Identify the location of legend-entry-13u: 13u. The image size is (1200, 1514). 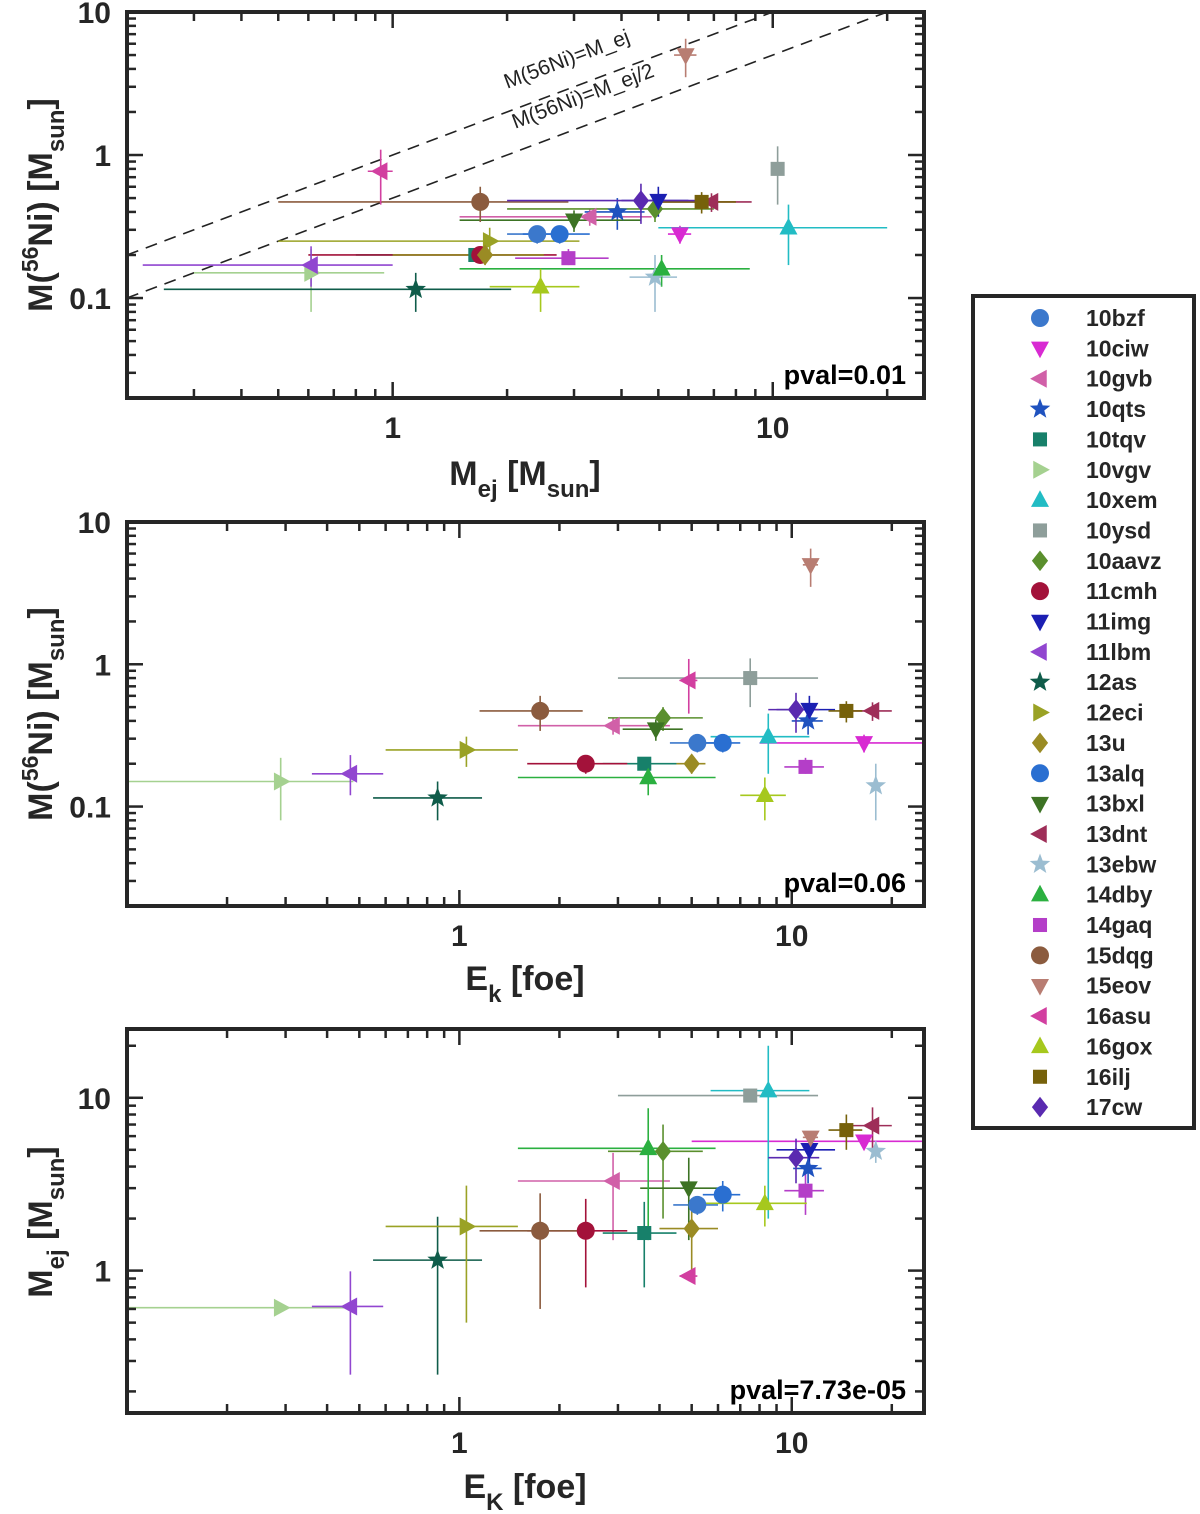
(1078, 743).